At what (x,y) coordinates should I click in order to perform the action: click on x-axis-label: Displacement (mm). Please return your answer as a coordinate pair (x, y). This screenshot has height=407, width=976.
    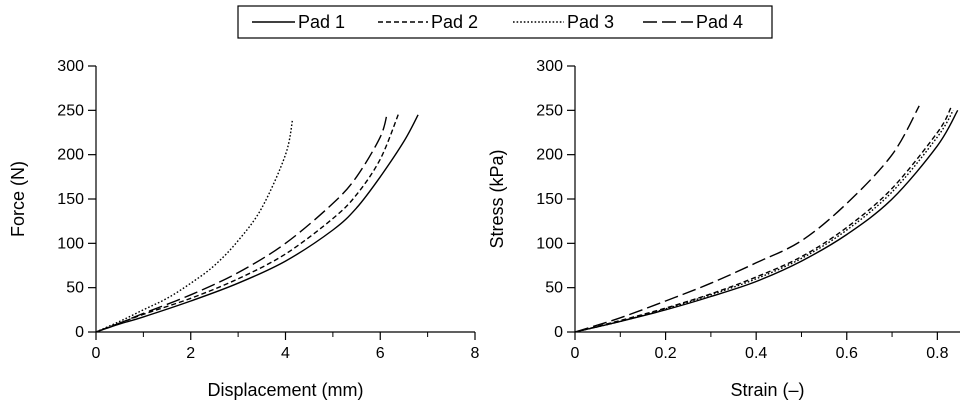
    Looking at the image, I should click on (285, 390).